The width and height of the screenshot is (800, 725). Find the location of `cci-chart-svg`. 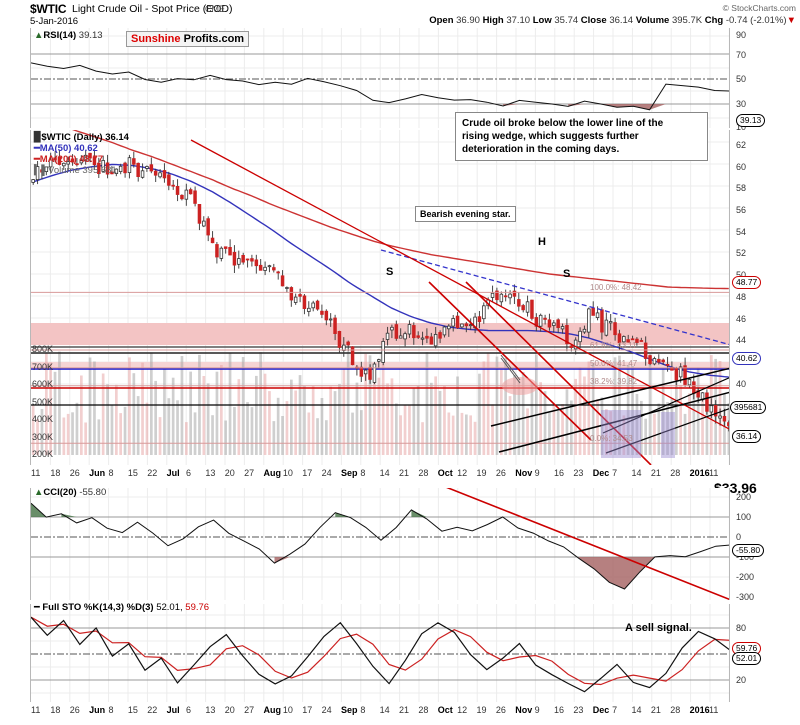

cci-chart-svg is located at coordinates (380, 544).